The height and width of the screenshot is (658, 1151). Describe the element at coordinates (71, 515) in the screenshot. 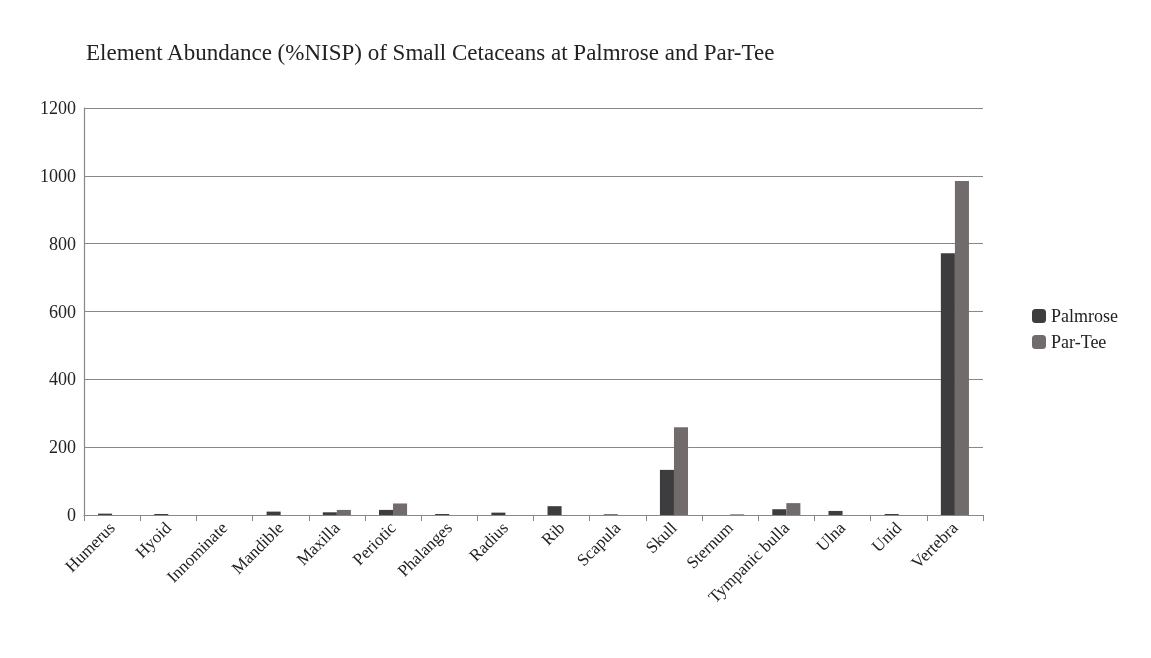

I see `y-tick-label: 0` at that location.